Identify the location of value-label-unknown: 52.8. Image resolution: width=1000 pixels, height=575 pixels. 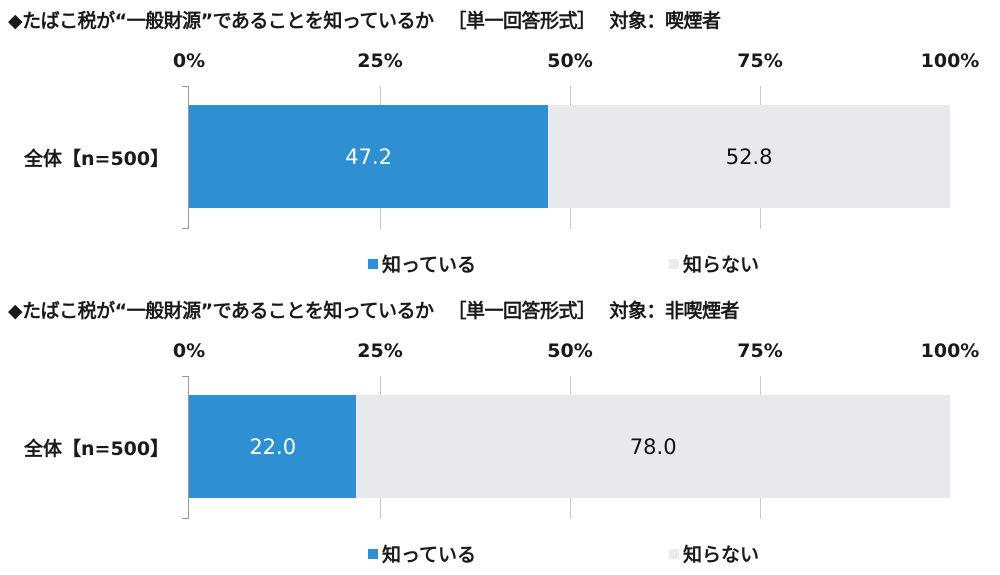
(749, 156).